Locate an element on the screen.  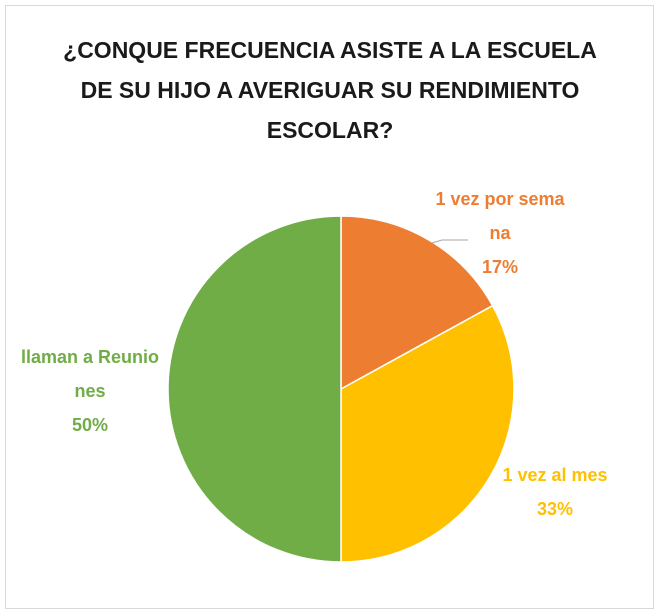
data-label: 1 vez por semana 17% is located at coordinates (500, 233).